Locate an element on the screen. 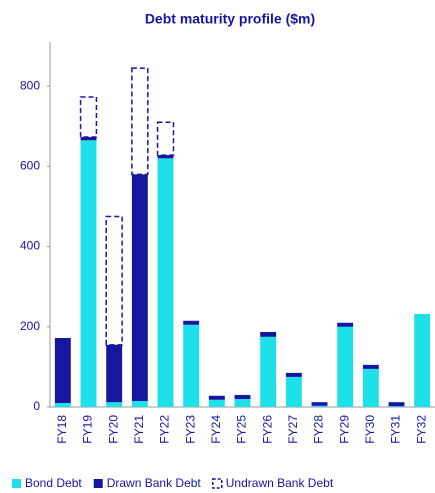 The height and width of the screenshot is (493, 435). x-tick-label: FY26 is located at coordinates (267, 429).